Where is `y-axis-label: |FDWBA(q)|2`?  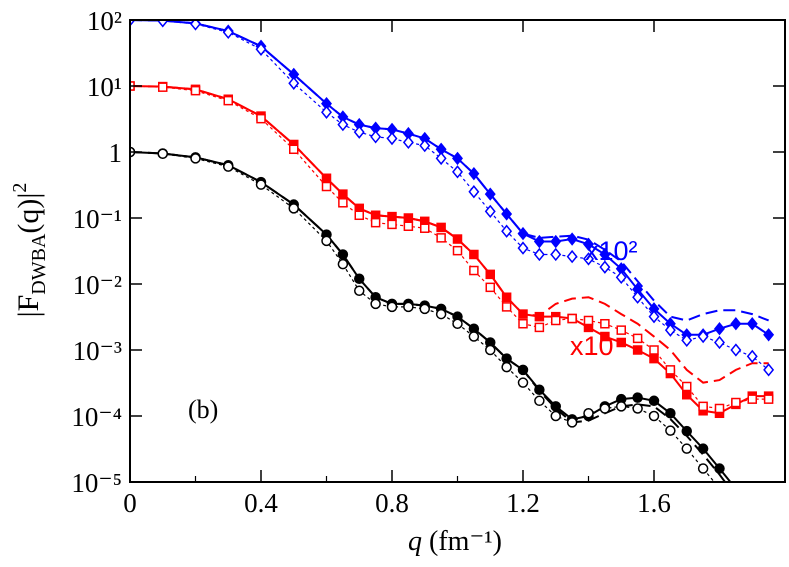 y-axis-label: |FDWBA(q)|2 is located at coordinates (29, 250).